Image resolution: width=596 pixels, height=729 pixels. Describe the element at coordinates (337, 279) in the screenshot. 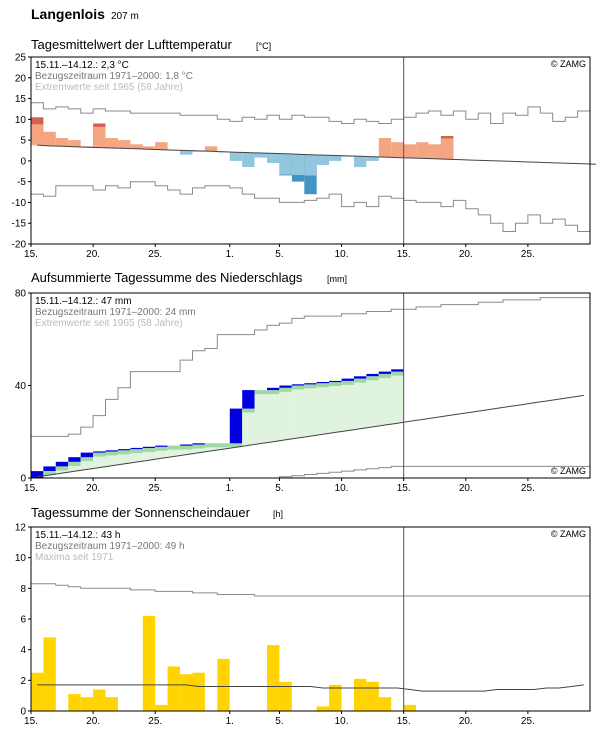

I see `precip-chart-unit: [mm]` at that location.